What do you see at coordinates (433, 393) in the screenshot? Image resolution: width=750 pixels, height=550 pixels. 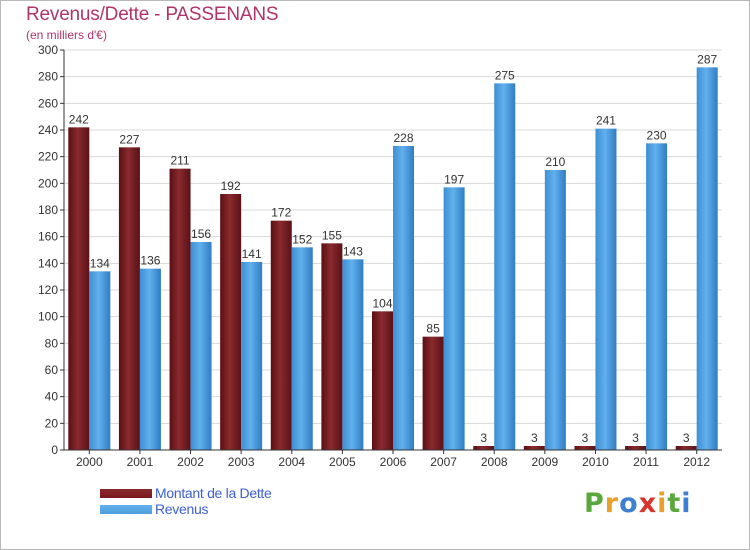 I see `bar-debt-2007` at bounding box center [433, 393].